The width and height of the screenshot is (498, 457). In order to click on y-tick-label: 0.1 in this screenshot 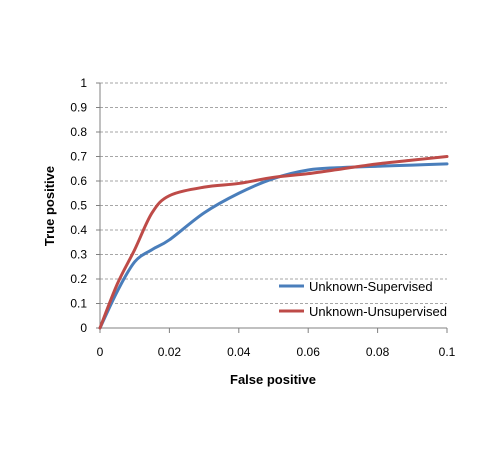, I will do `click(78, 304)`.